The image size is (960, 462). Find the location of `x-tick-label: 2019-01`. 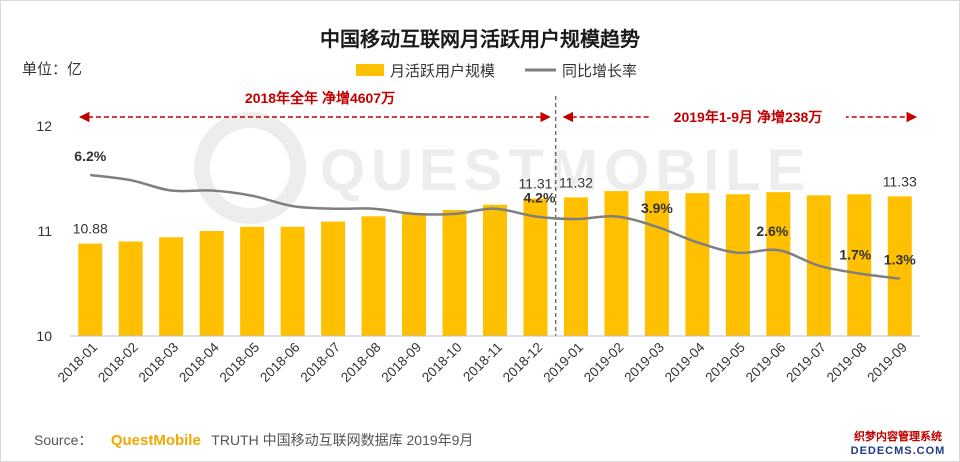

x-tick-label: 2019-01 is located at coordinates (563, 363).